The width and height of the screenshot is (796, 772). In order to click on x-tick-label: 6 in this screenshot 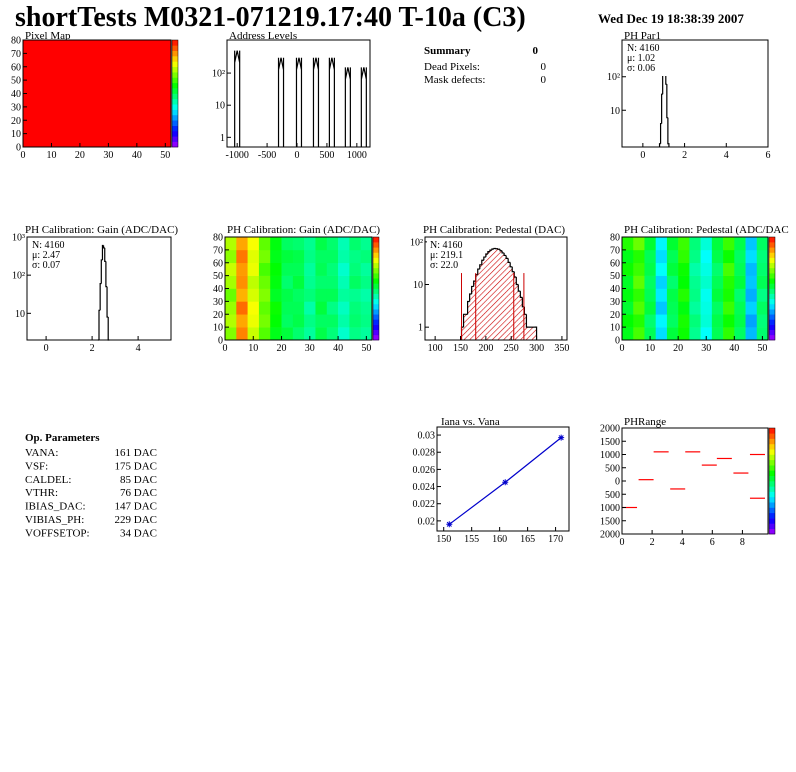, I will do `click(768, 155)`.